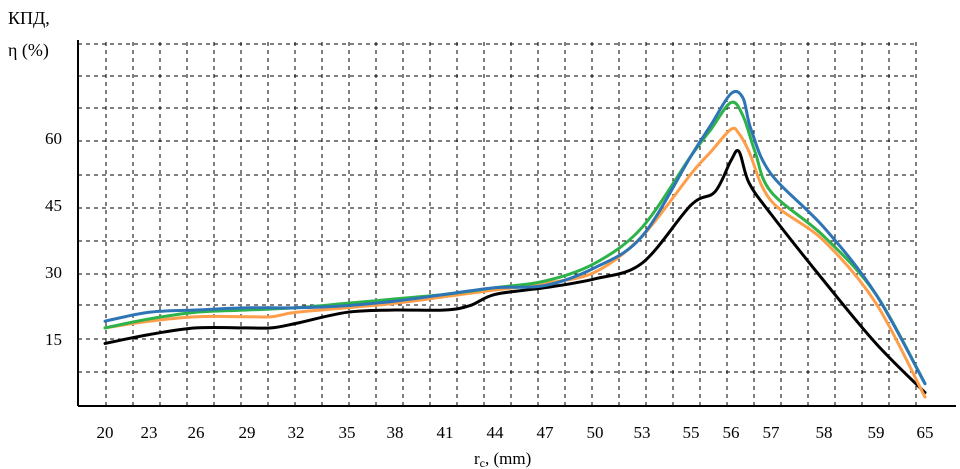 The image size is (960, 469). What do you see at coordinates (595, 432) in the screenshot?
I see `x-tick-label: 50` at bounding box center [595, 432].